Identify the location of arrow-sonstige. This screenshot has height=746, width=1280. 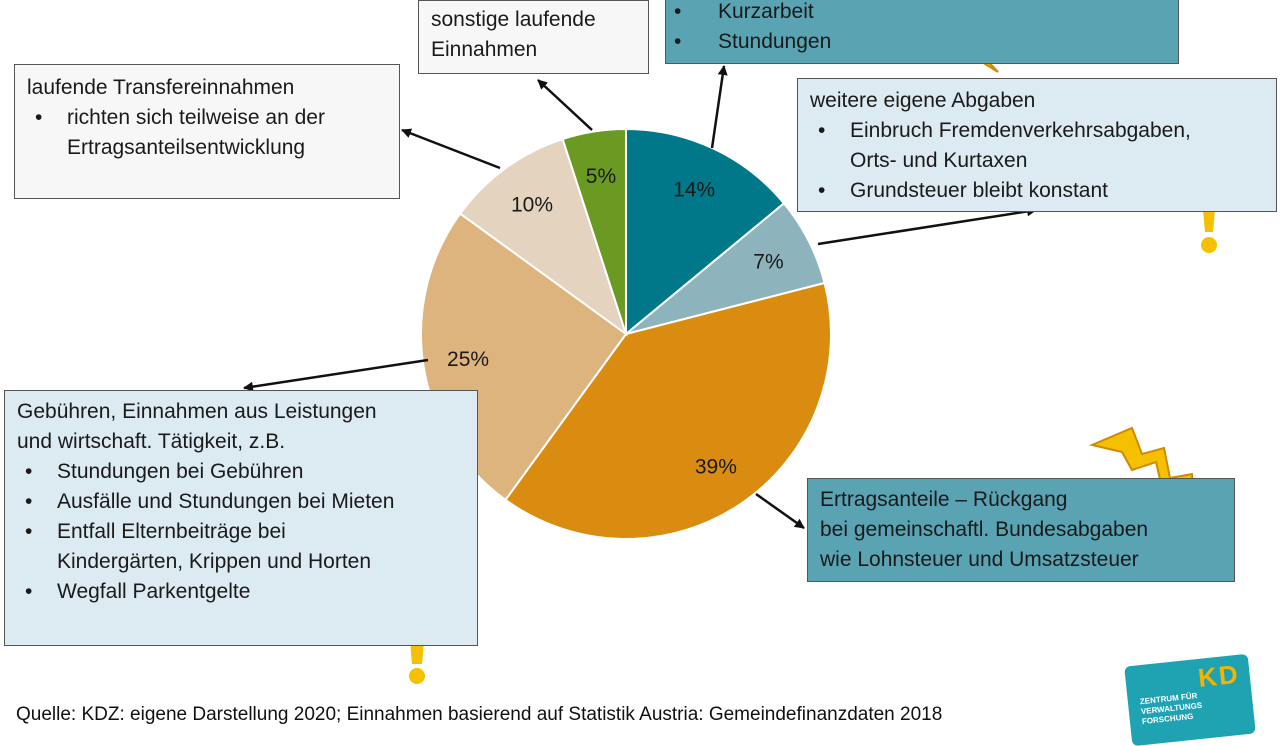
(565, 105).